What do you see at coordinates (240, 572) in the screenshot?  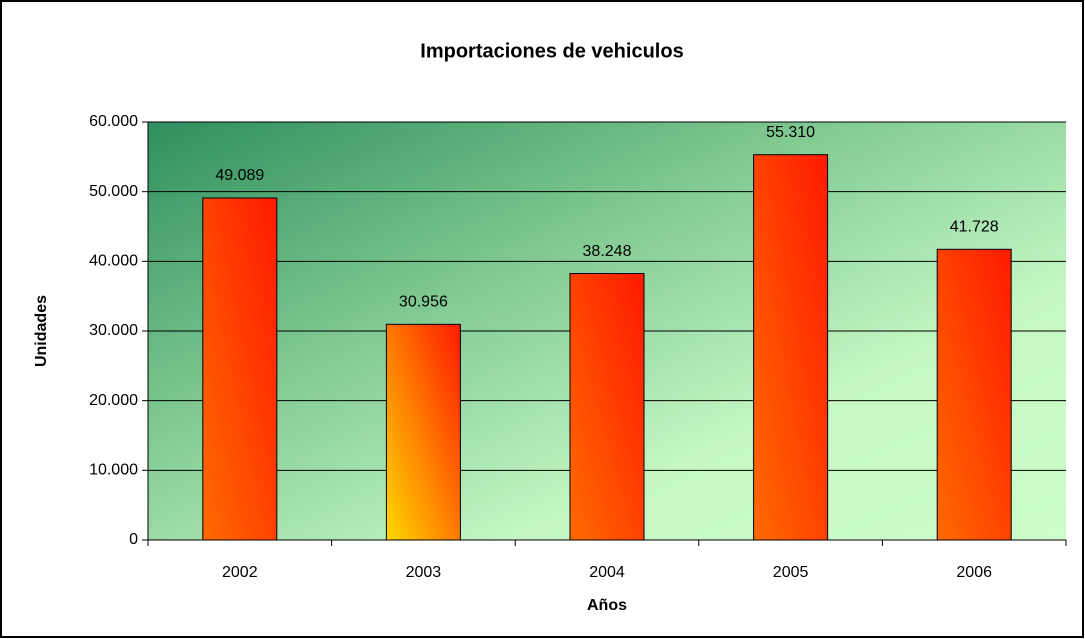 I see `x-tick-label: 2002` at bounding box center [240, 572].